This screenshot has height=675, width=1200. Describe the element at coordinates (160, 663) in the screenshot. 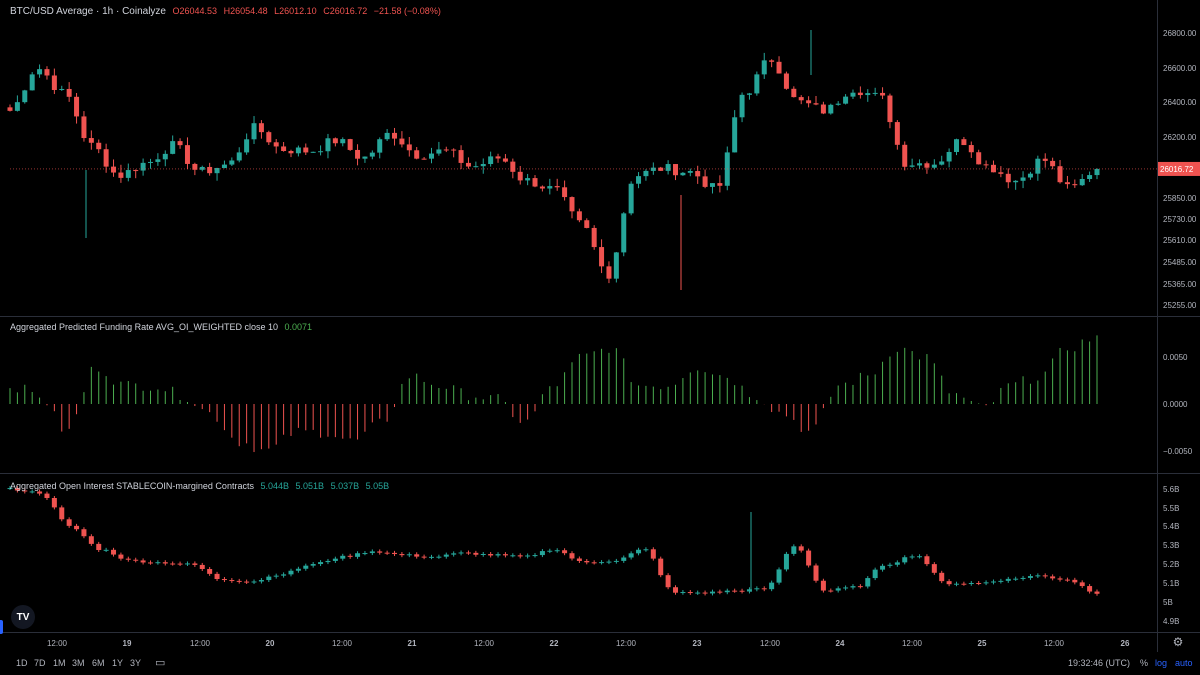

I see `date-range-calendar-icon: ▭` at that location.